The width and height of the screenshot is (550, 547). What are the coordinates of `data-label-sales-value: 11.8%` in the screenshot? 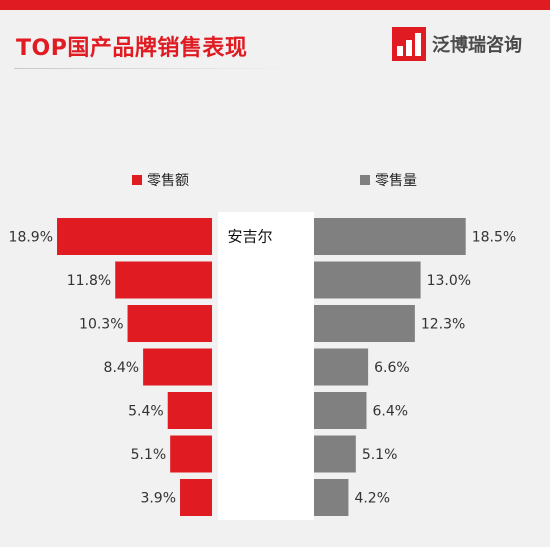 It's located at (89, 281).